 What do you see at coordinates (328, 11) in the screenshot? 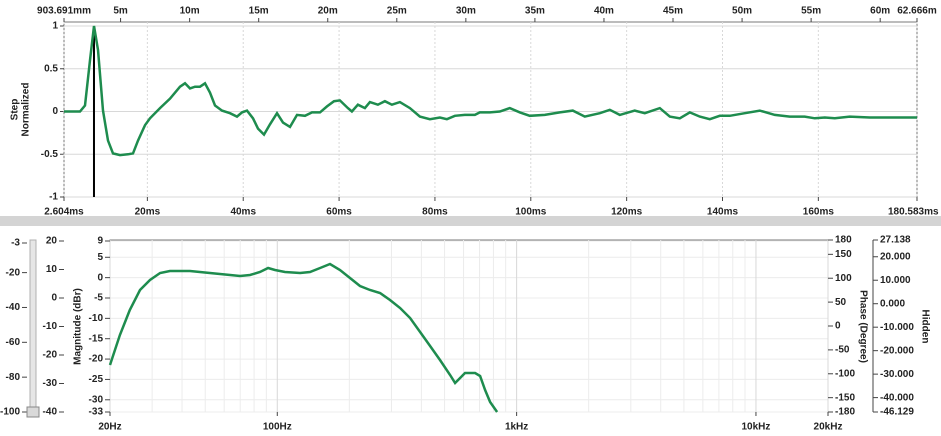
I see `x2-tick-label: 20m` at bounding box center [328, 11].